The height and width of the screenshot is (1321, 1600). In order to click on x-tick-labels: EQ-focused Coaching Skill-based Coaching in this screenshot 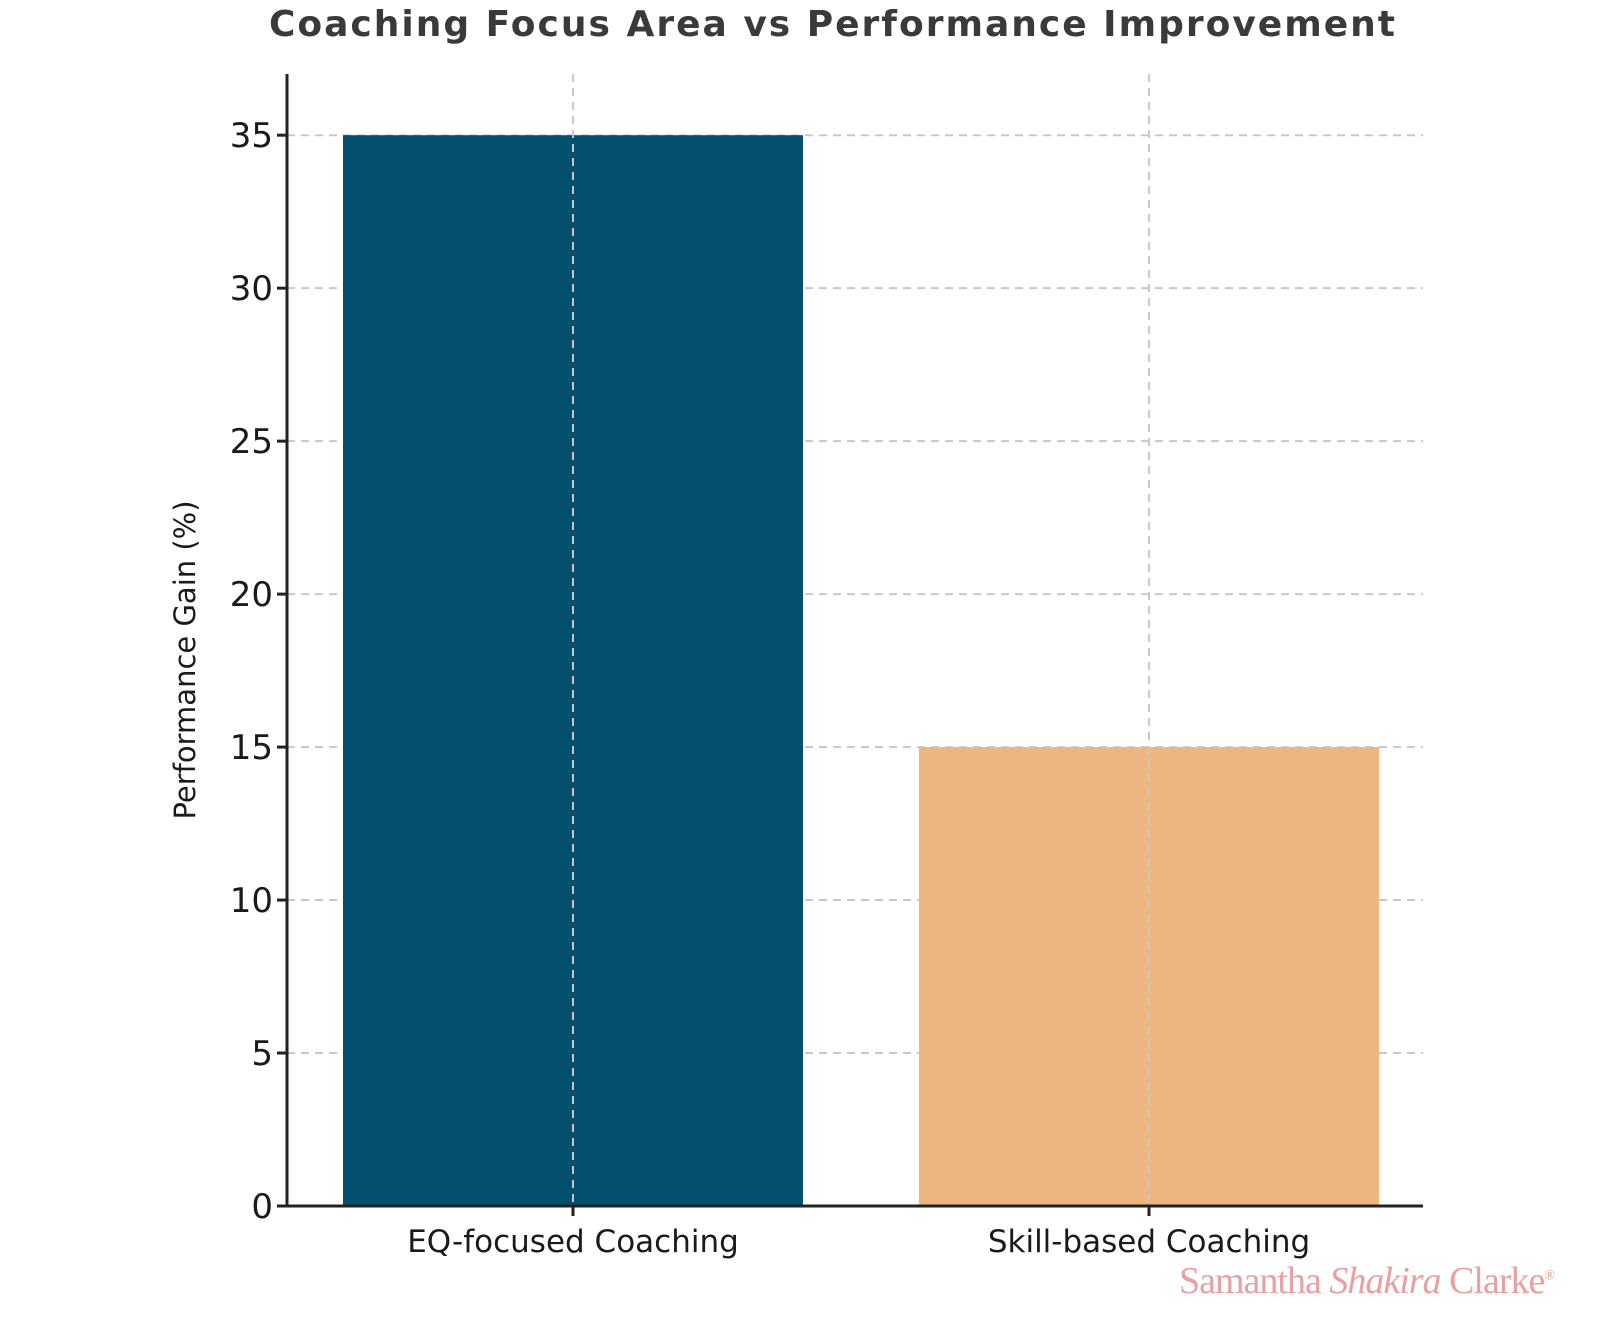, I will do `click(858, 1242)`.